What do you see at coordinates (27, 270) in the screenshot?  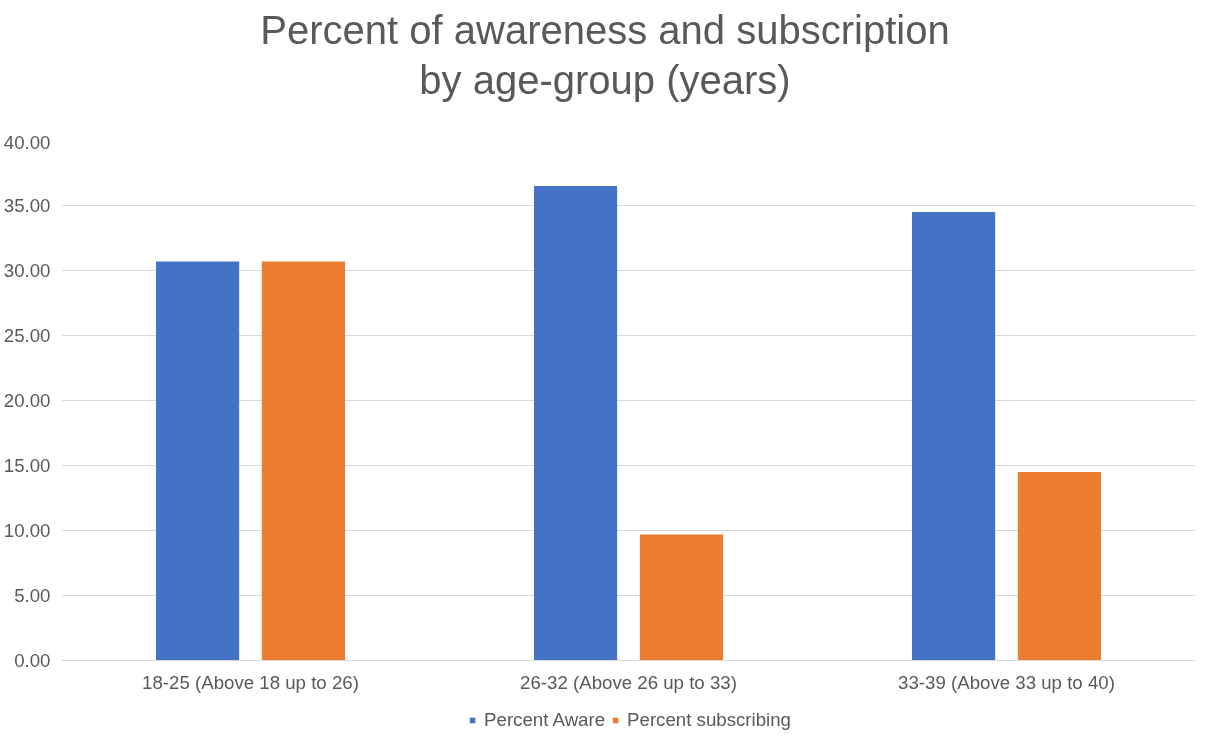 I see `y-tick-label: 30.00` at bounding box center [27, 270].